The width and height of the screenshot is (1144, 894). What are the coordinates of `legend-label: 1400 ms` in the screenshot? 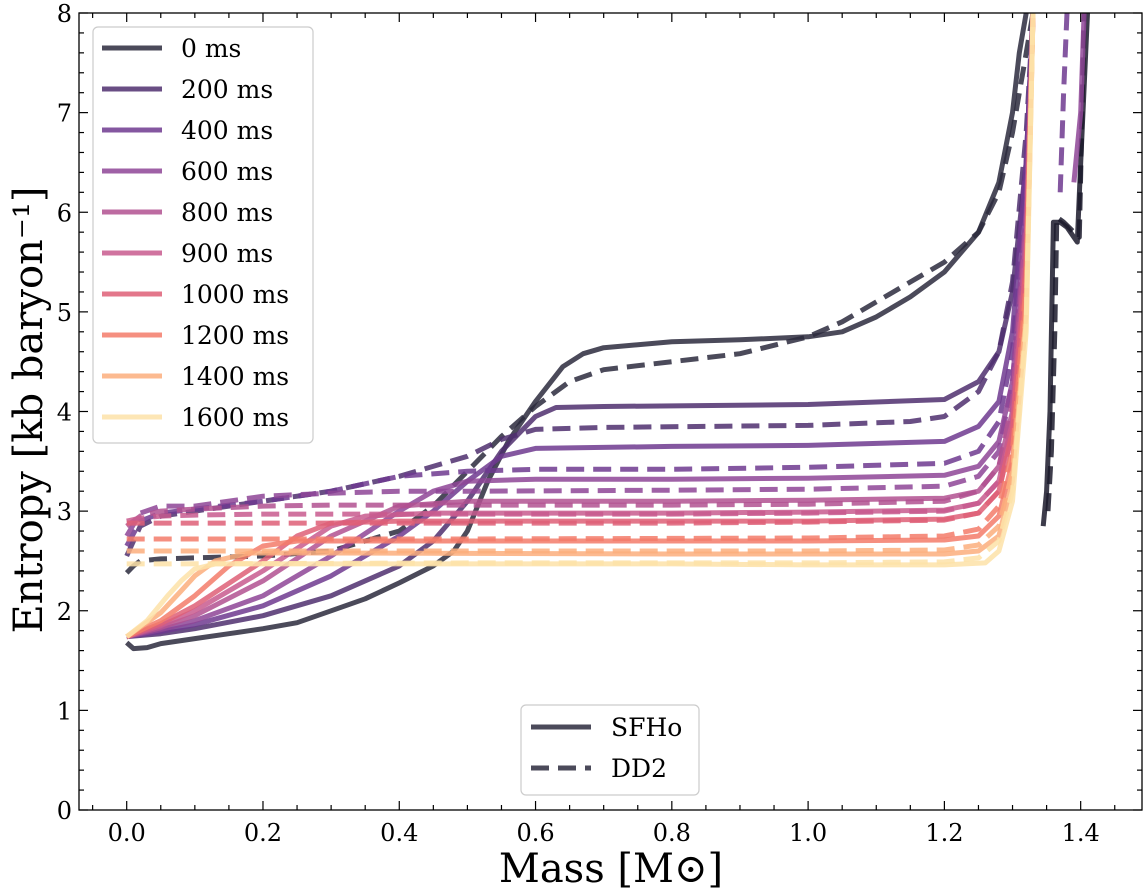 It's located at (235, 376).